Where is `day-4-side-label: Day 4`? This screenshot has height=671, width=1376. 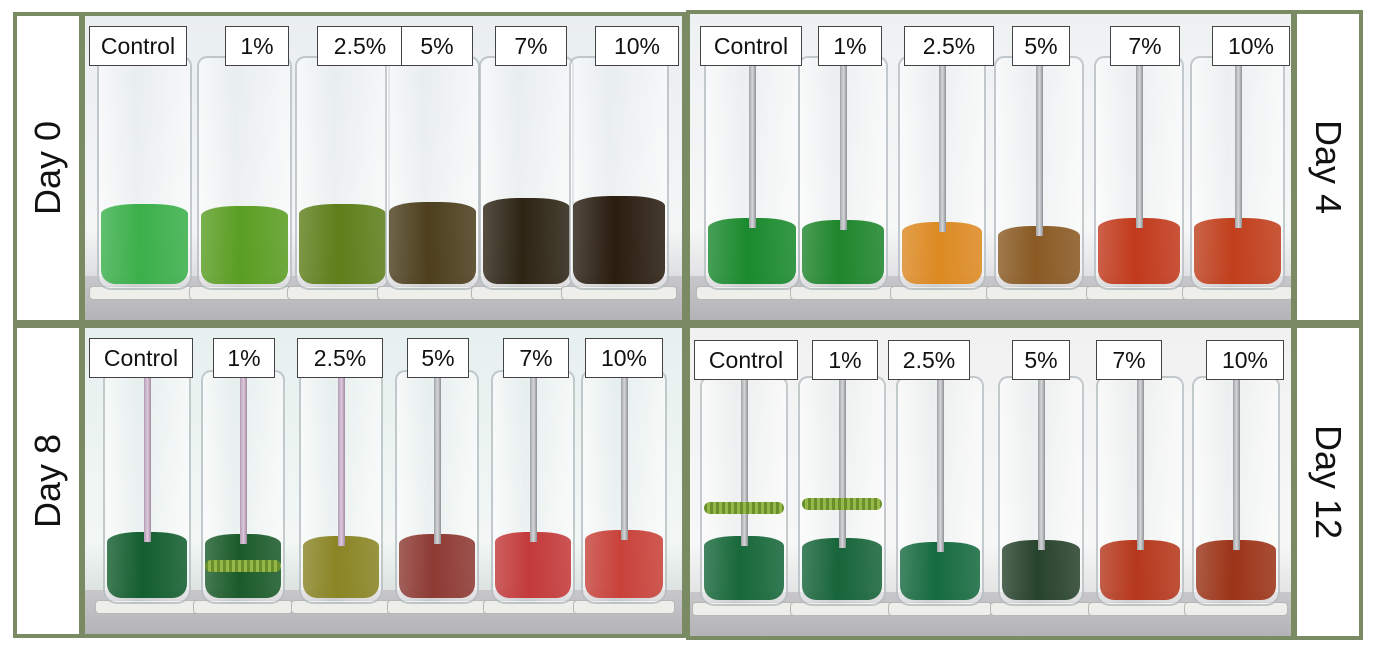 day-4-side-label: Day 4 is located at coordinates (1328, 167).